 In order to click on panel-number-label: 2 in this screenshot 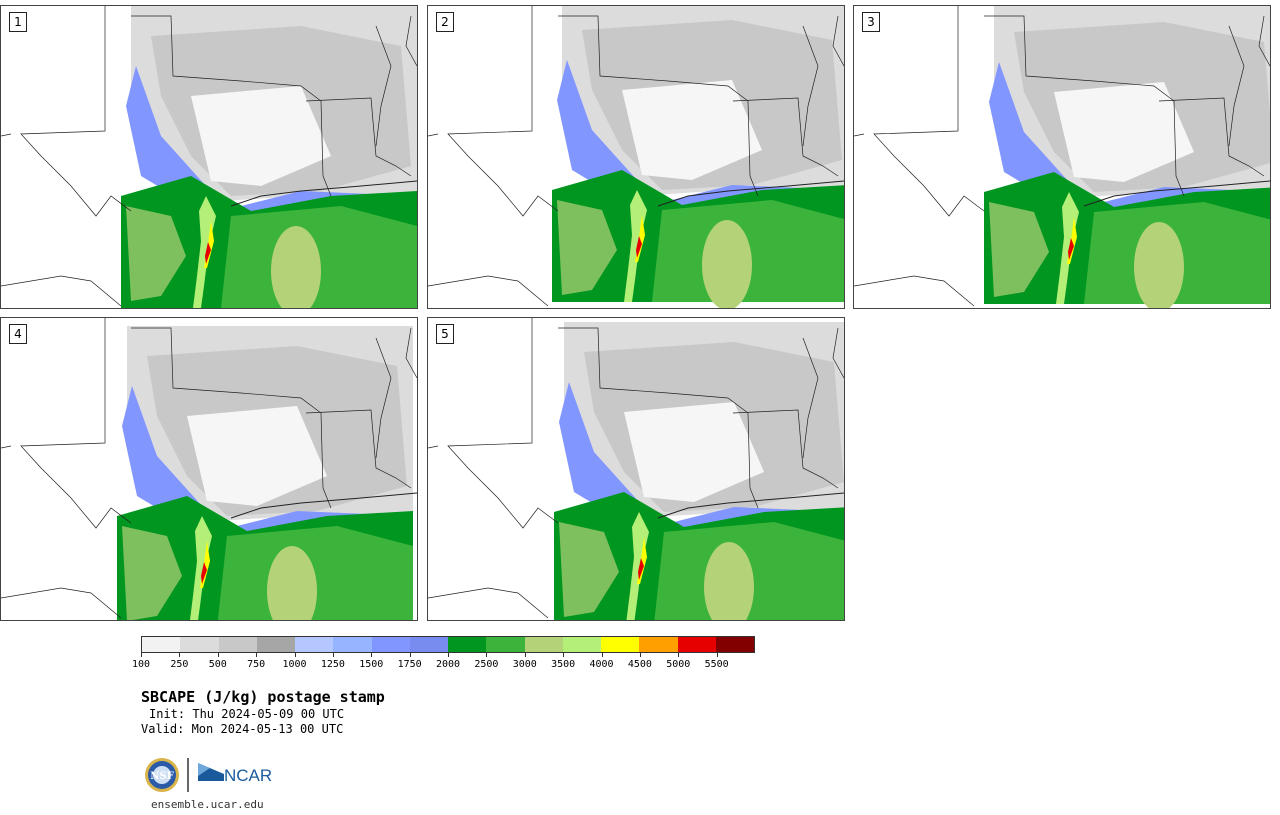, I will do `click(445, 22)`.